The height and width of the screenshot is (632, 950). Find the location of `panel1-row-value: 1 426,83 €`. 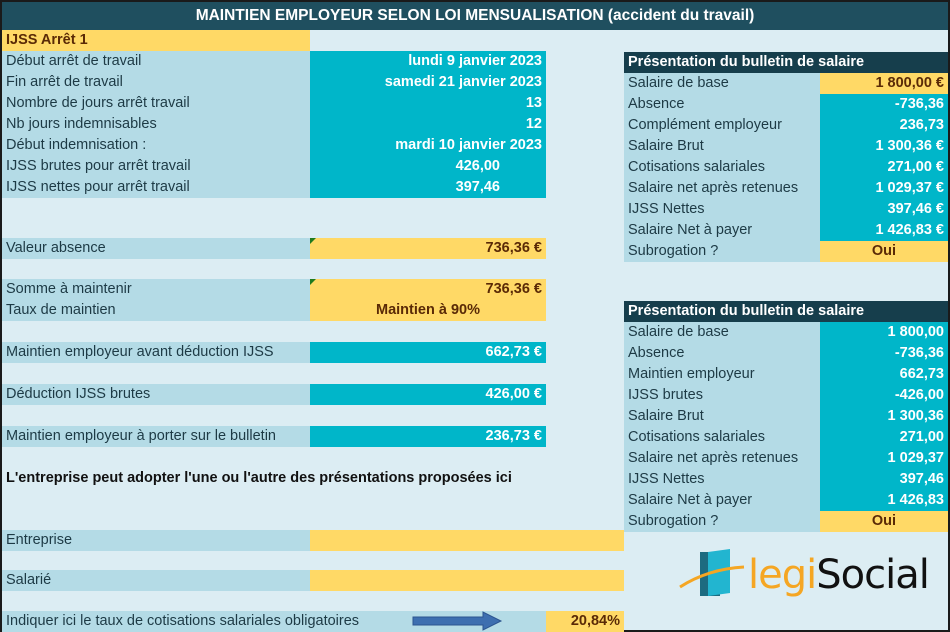

panel1-row-value: 1 426,83 € is located at coordinates (884, 230).